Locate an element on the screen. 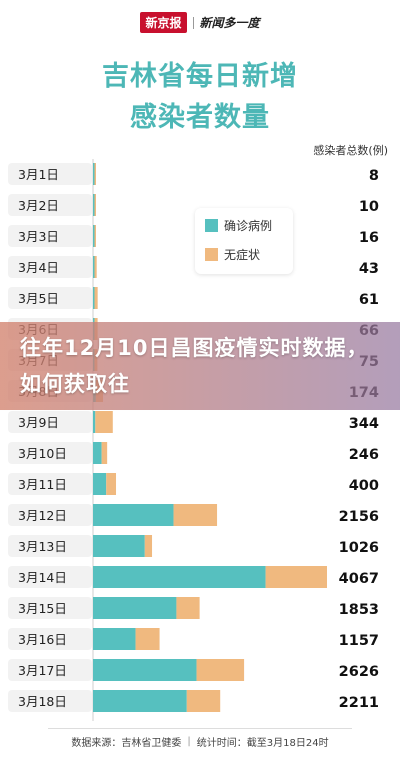 The width and height of the screenshot is (400, 766). total-value-label: 2626 is located at coordinates (359, 672).